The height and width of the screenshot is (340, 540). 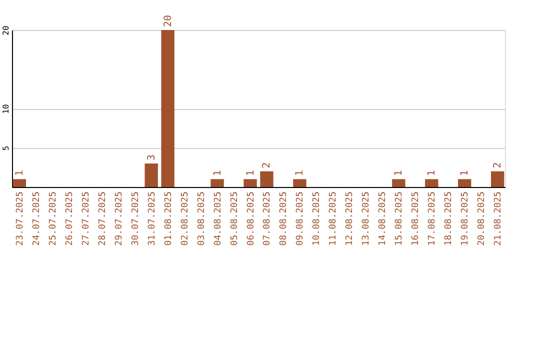 What do you see at coordinates (251, 219) in the screenshot?
I see `x-tick-label: 06.08.2025` at bounding box center [251, 219].